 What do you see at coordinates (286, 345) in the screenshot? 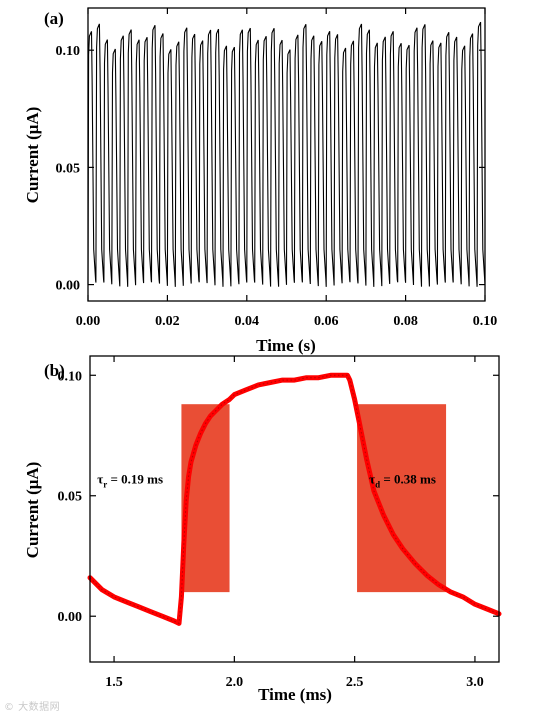
I see `panel-a-x-axis-label: Time (s)` at bounding box center [286, 345].